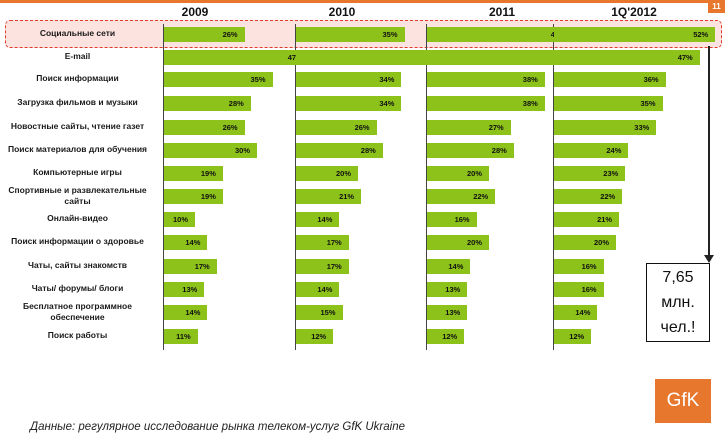 The width and height of the screenshot is (725, 438). What do you see at coordinates (77, 335) in the screenshot?
I see `row-label-jobs: Поиск работы` at bounding box center [77, 335].